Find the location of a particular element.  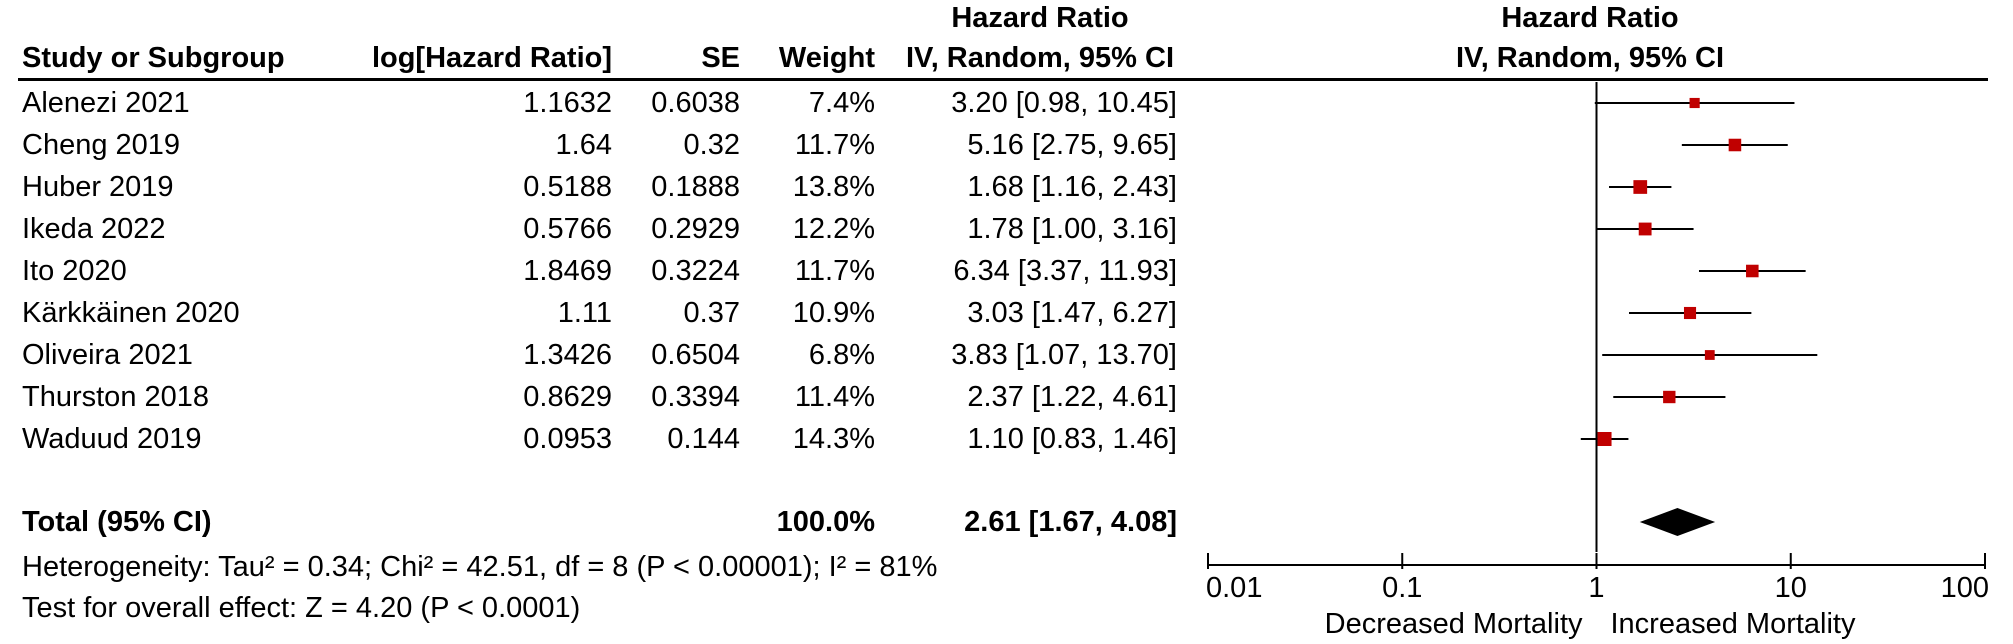

study-weight: 14.3% is located at coordinates (833, 439).